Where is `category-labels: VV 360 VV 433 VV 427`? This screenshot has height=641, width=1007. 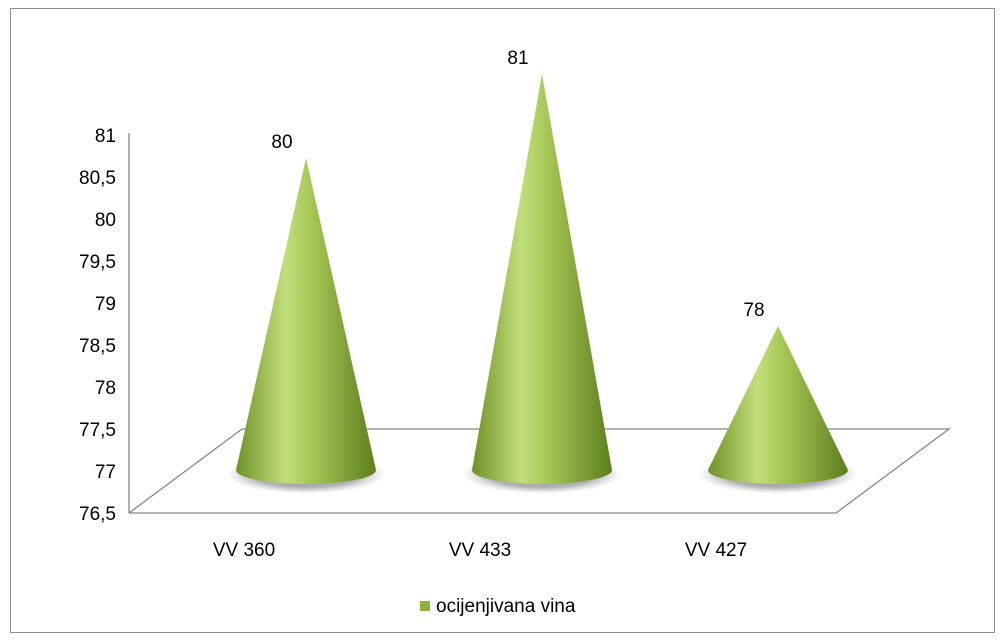
category-labels: VV 360 VV 433 VV 427 is located at coordinates (480, 550).